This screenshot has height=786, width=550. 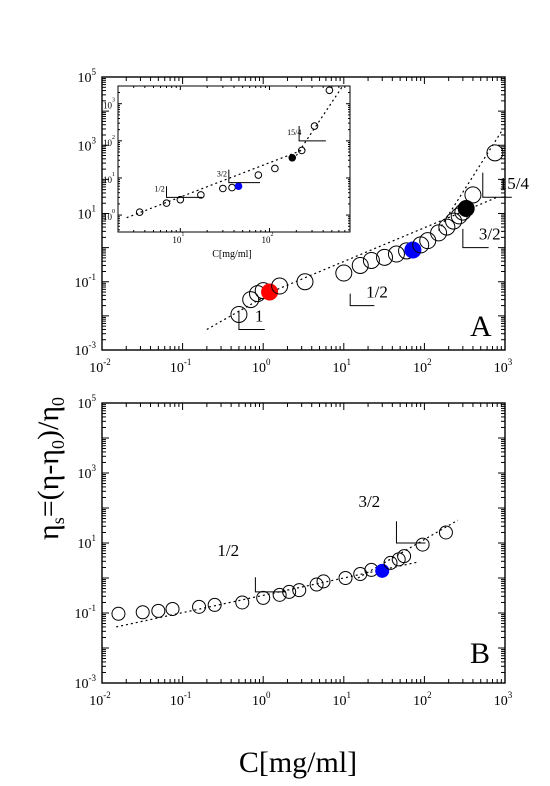 What do you see at coordinates (109, 215) in the screenshot?
I see `inset-y-tick-label: 10⁰` at bounding box center [109, 215].